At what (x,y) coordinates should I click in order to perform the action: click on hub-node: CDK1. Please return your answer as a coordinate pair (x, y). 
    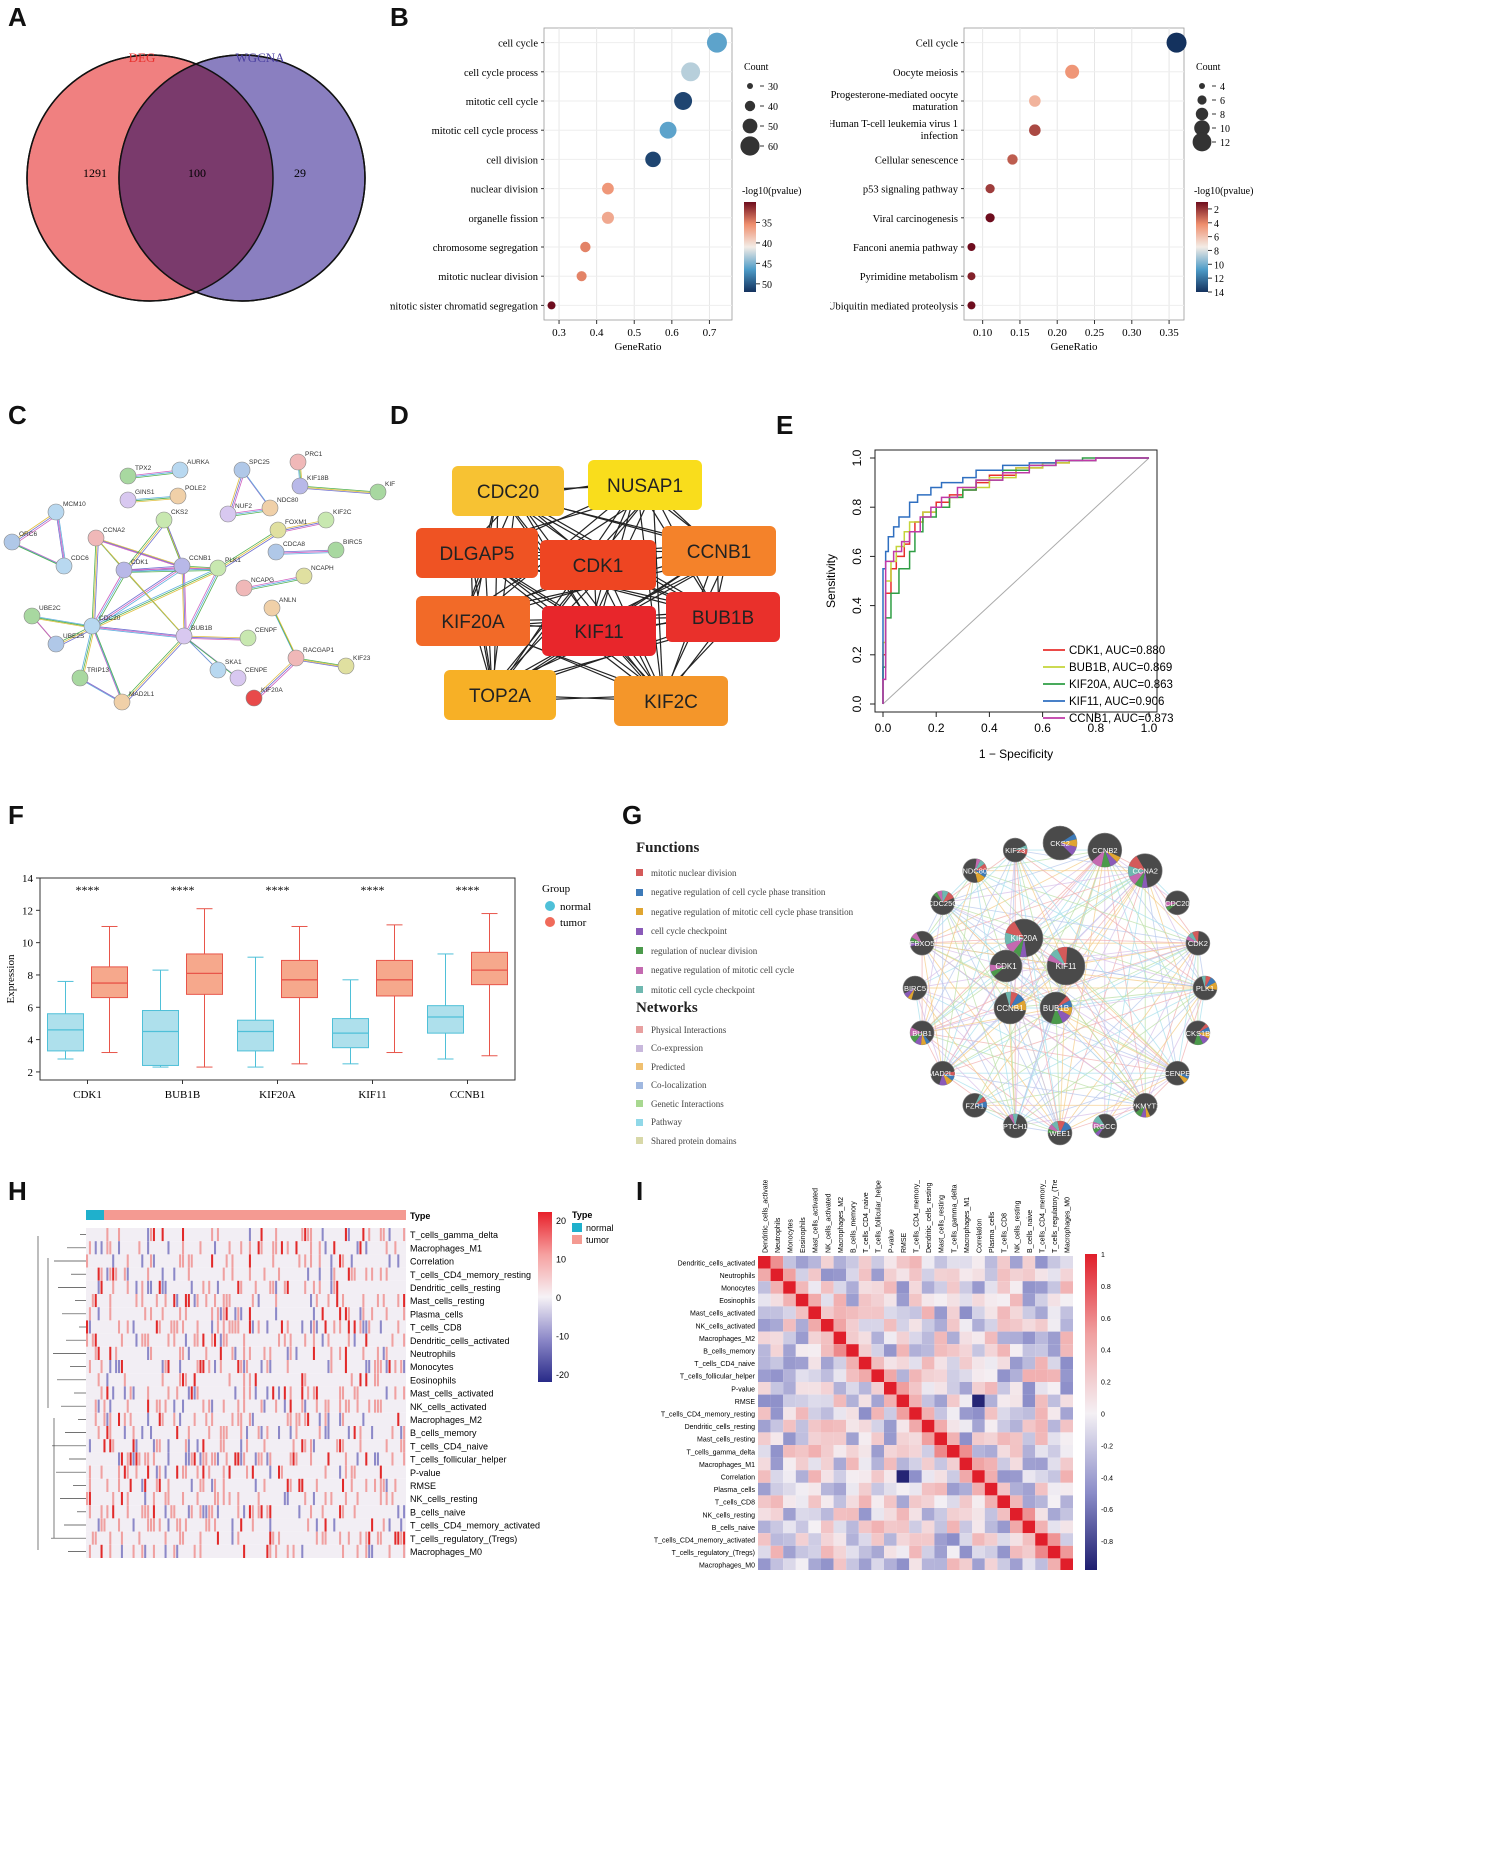
    Looking at the image, I should click on (598, 565).